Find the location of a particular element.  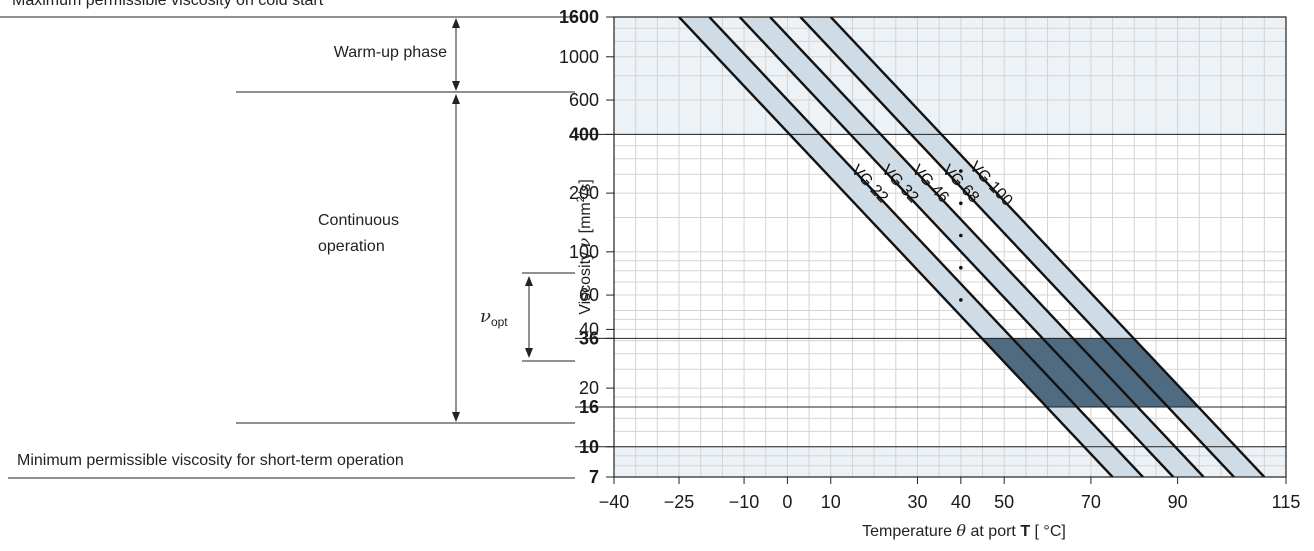

y-tick-label: 36 is located at coordinates (589, 338).